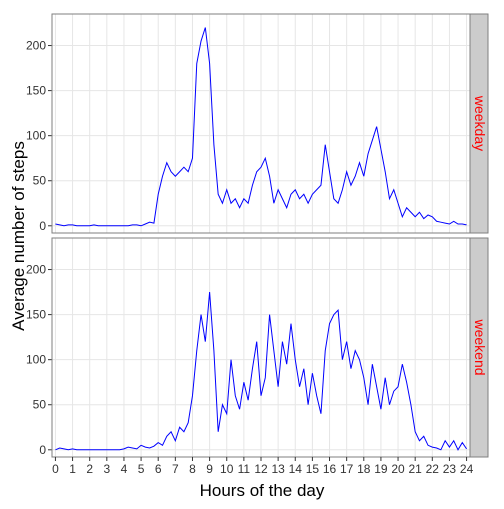  What do you see at coordinates (158, 469) in the screenshot?
I see `x-tick-label: 6` at bounding box center [158, 469].